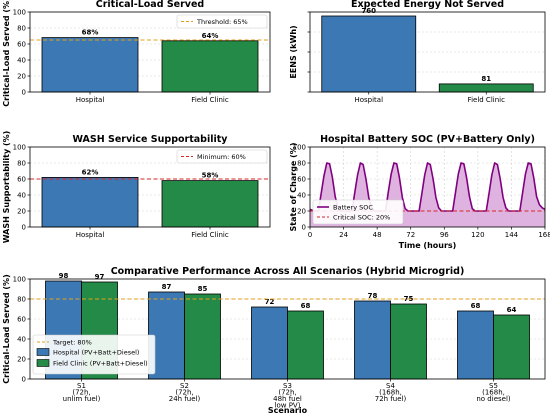 Image resolution: width=550 pixels, height=418 pixels. Describe the element at coordinates (486, 79) in the screenshot. I see `data-label: 81` at that location.